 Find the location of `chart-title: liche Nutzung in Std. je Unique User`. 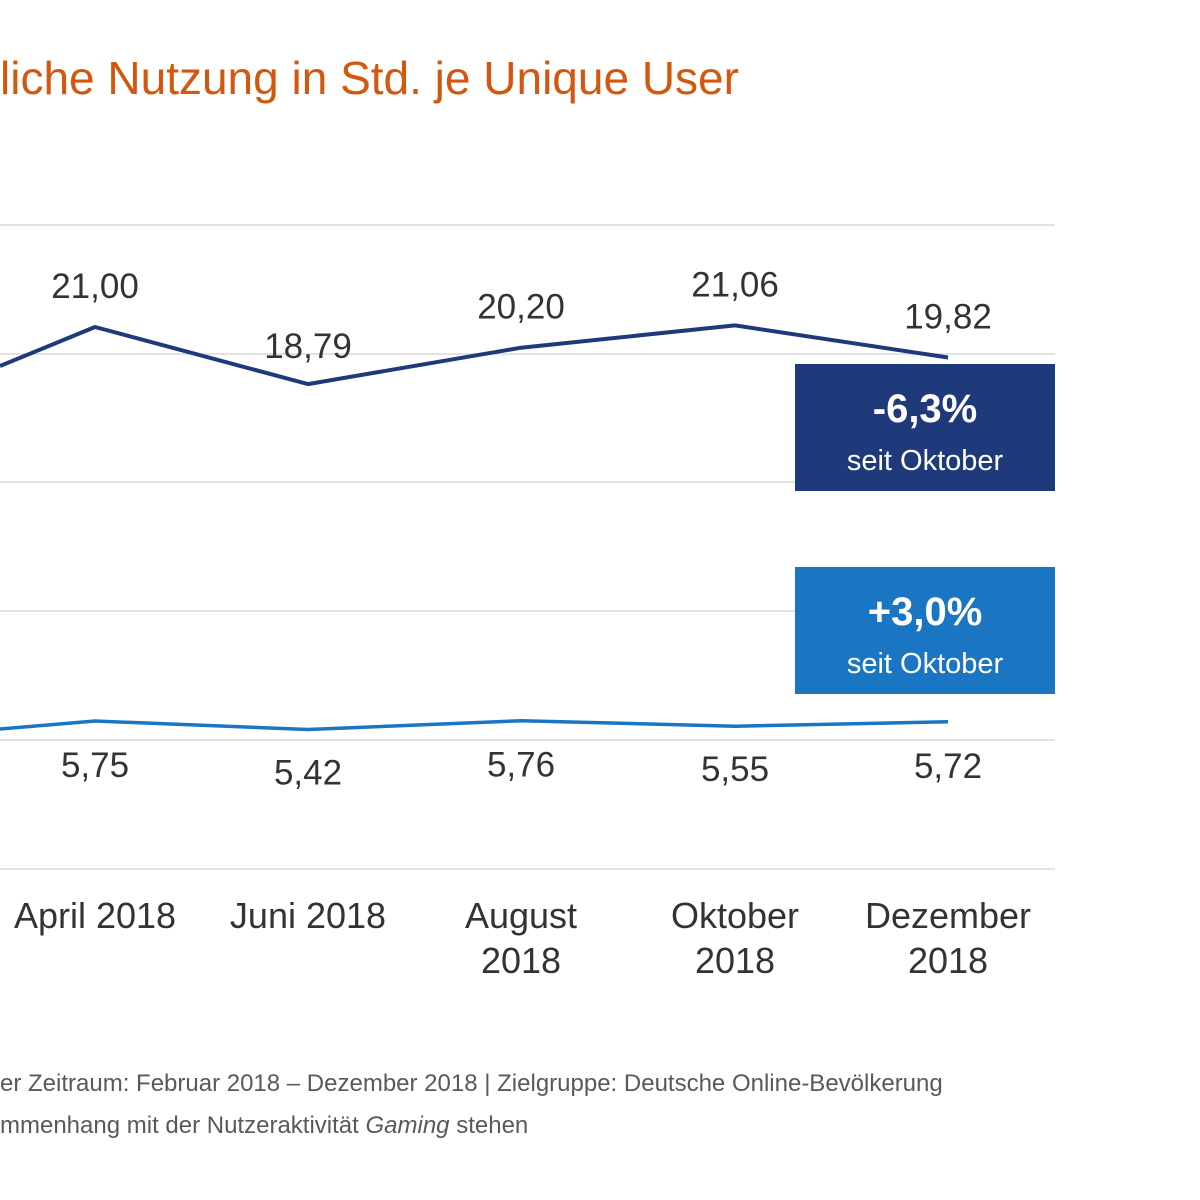

chart-title: liche Nutzung in Std. je Unique User is located at coordinates (369, 78).